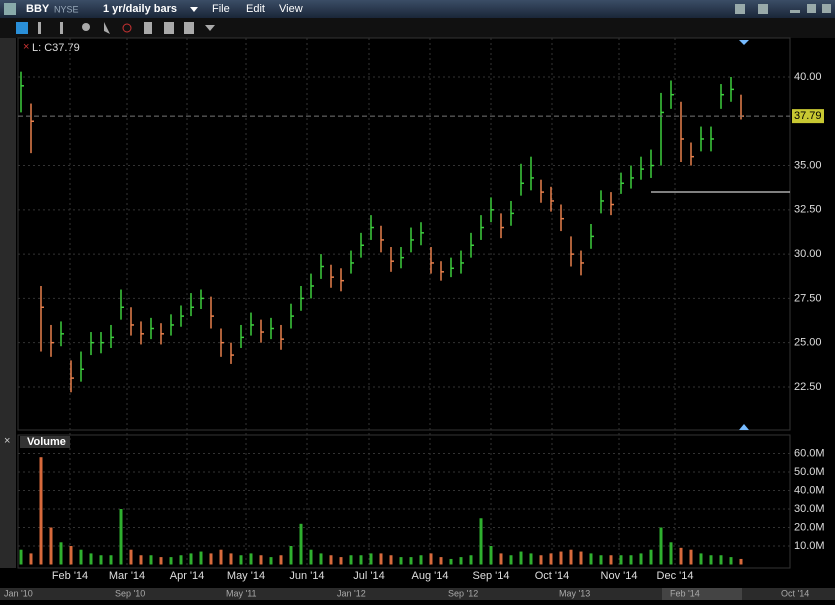 The width and height of the screenshot is (835, 605). Describe the element at coordinates (18, 593) in the screenshot. I see `navigator-label: Jan '10` at that location.